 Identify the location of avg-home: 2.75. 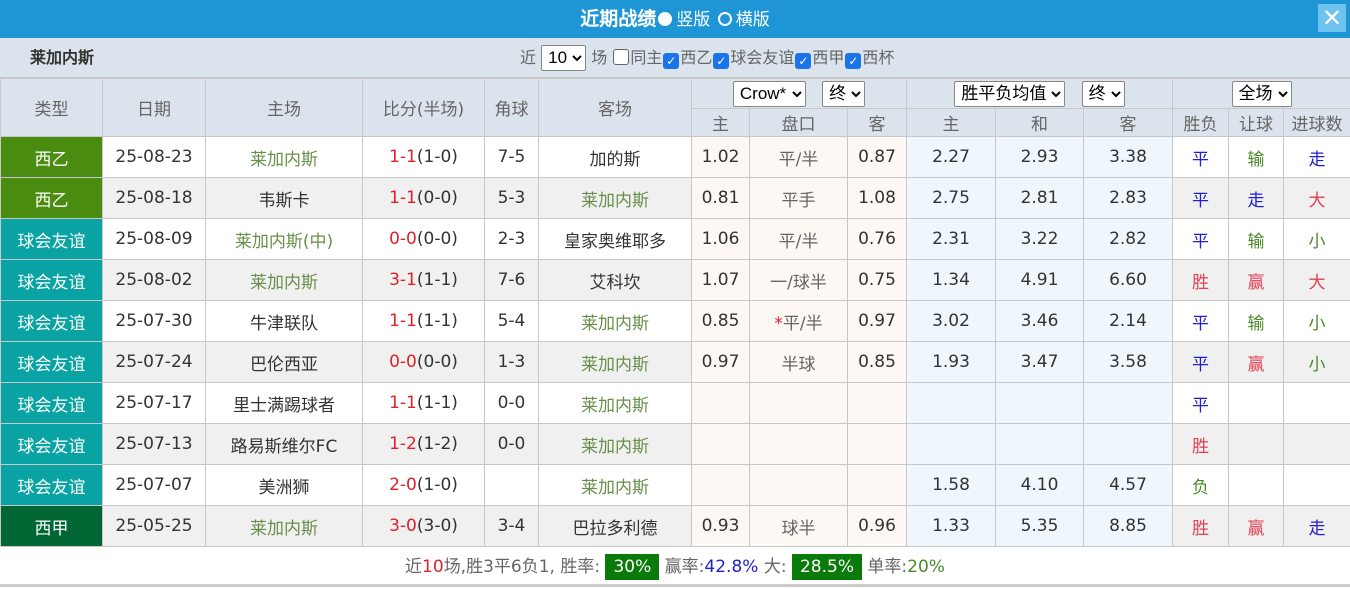
(951, 198).